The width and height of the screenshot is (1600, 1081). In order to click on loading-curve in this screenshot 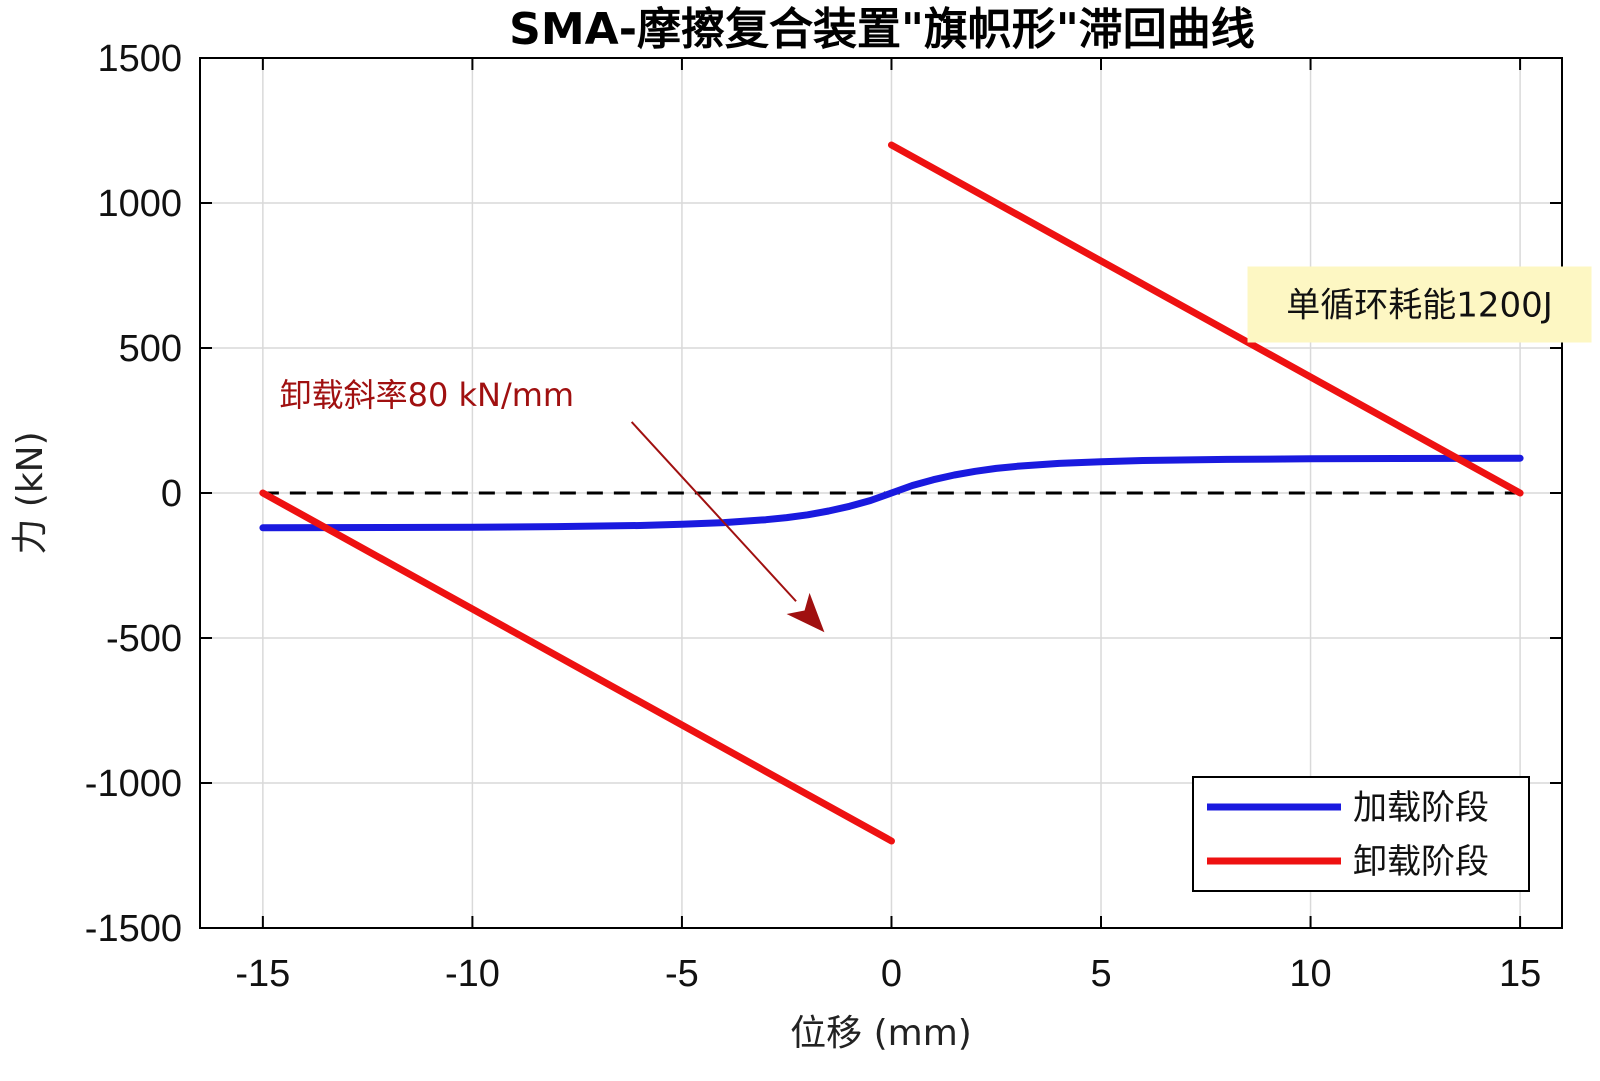, I will do `click(891, 493)`.